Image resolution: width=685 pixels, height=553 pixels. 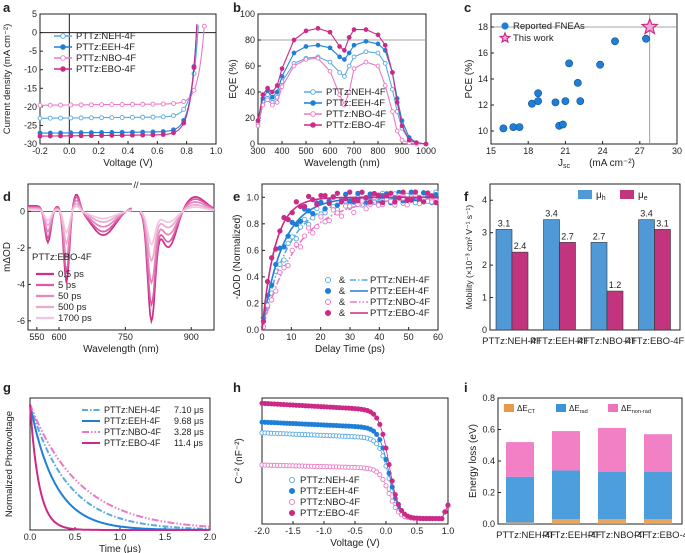 I want to click on panel-e-ylabel: -ΔOD (Normalized), so click(x=237, y=256).